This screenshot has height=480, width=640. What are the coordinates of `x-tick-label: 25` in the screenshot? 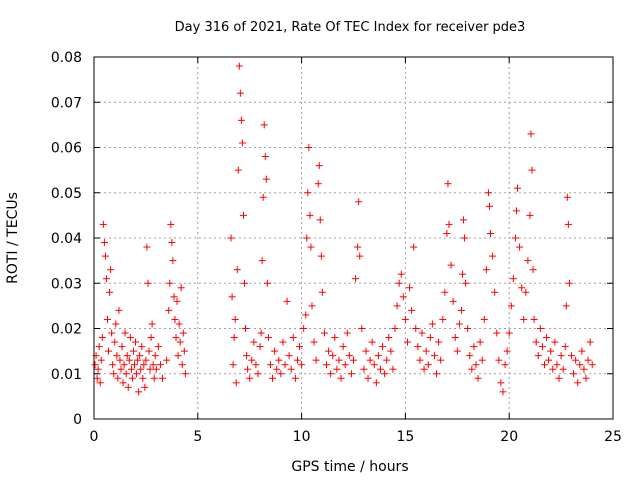 It's located at (613, 437).